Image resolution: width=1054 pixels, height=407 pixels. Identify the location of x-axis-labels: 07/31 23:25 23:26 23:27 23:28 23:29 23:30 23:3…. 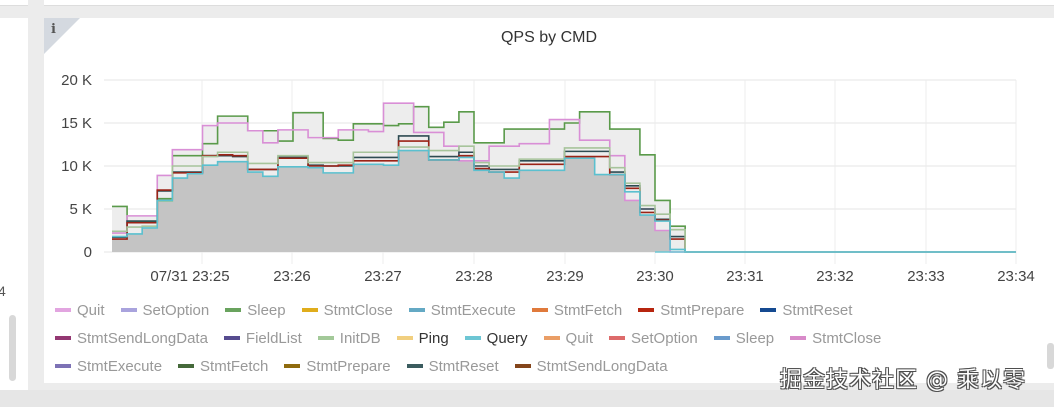
(592, 276).